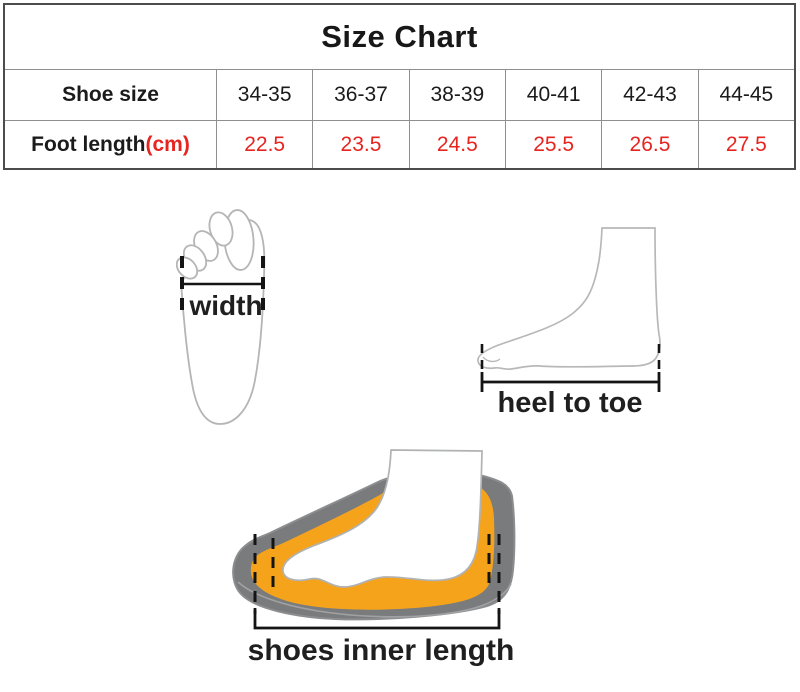 Image resolution: width=800 pixels, height=692 pixels. What do you see at coordinates (381, 650) in the screenshot?
I see `shoes-inner-length-label: shoes inner length` at bounding box center [381, 650].